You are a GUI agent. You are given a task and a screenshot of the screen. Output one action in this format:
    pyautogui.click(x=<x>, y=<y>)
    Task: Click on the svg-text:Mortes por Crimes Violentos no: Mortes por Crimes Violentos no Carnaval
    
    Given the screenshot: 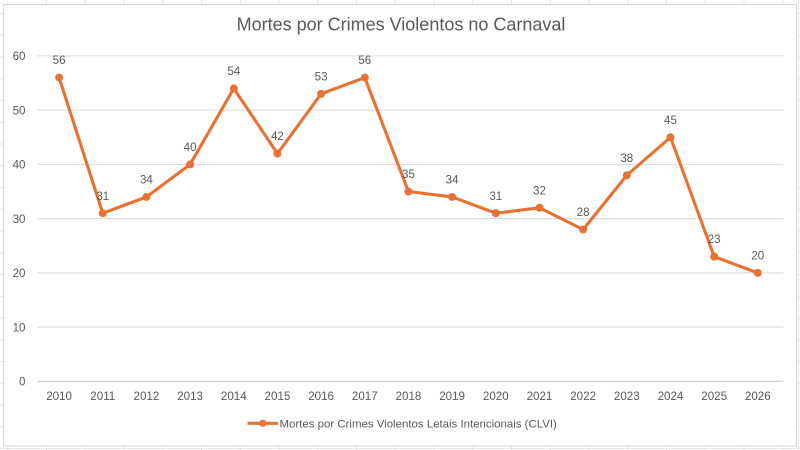 What is the action you would take?
    pyautogui.click(x=401, y=25)
    